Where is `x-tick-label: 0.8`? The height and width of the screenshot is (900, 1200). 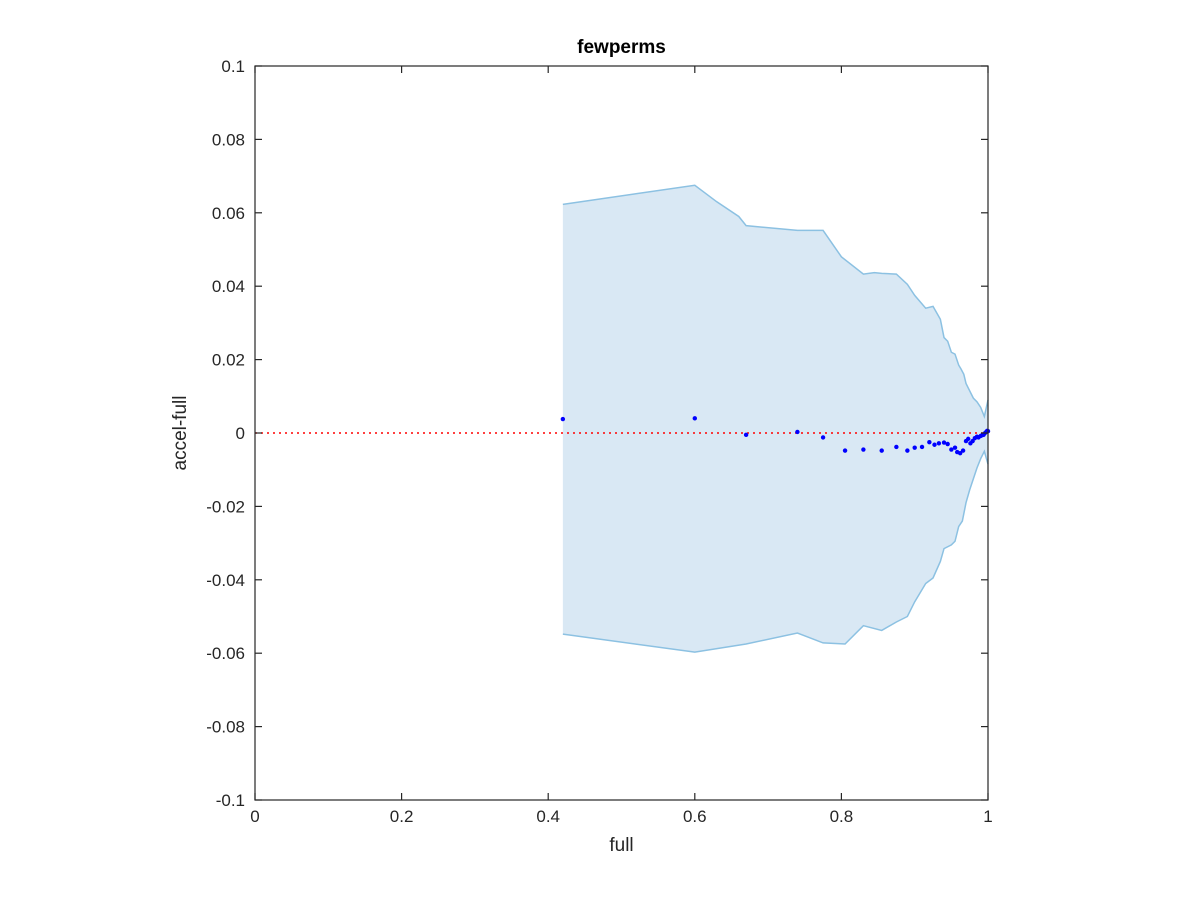 x-tick-label: 0.8 is located at coordinates (842, 816).